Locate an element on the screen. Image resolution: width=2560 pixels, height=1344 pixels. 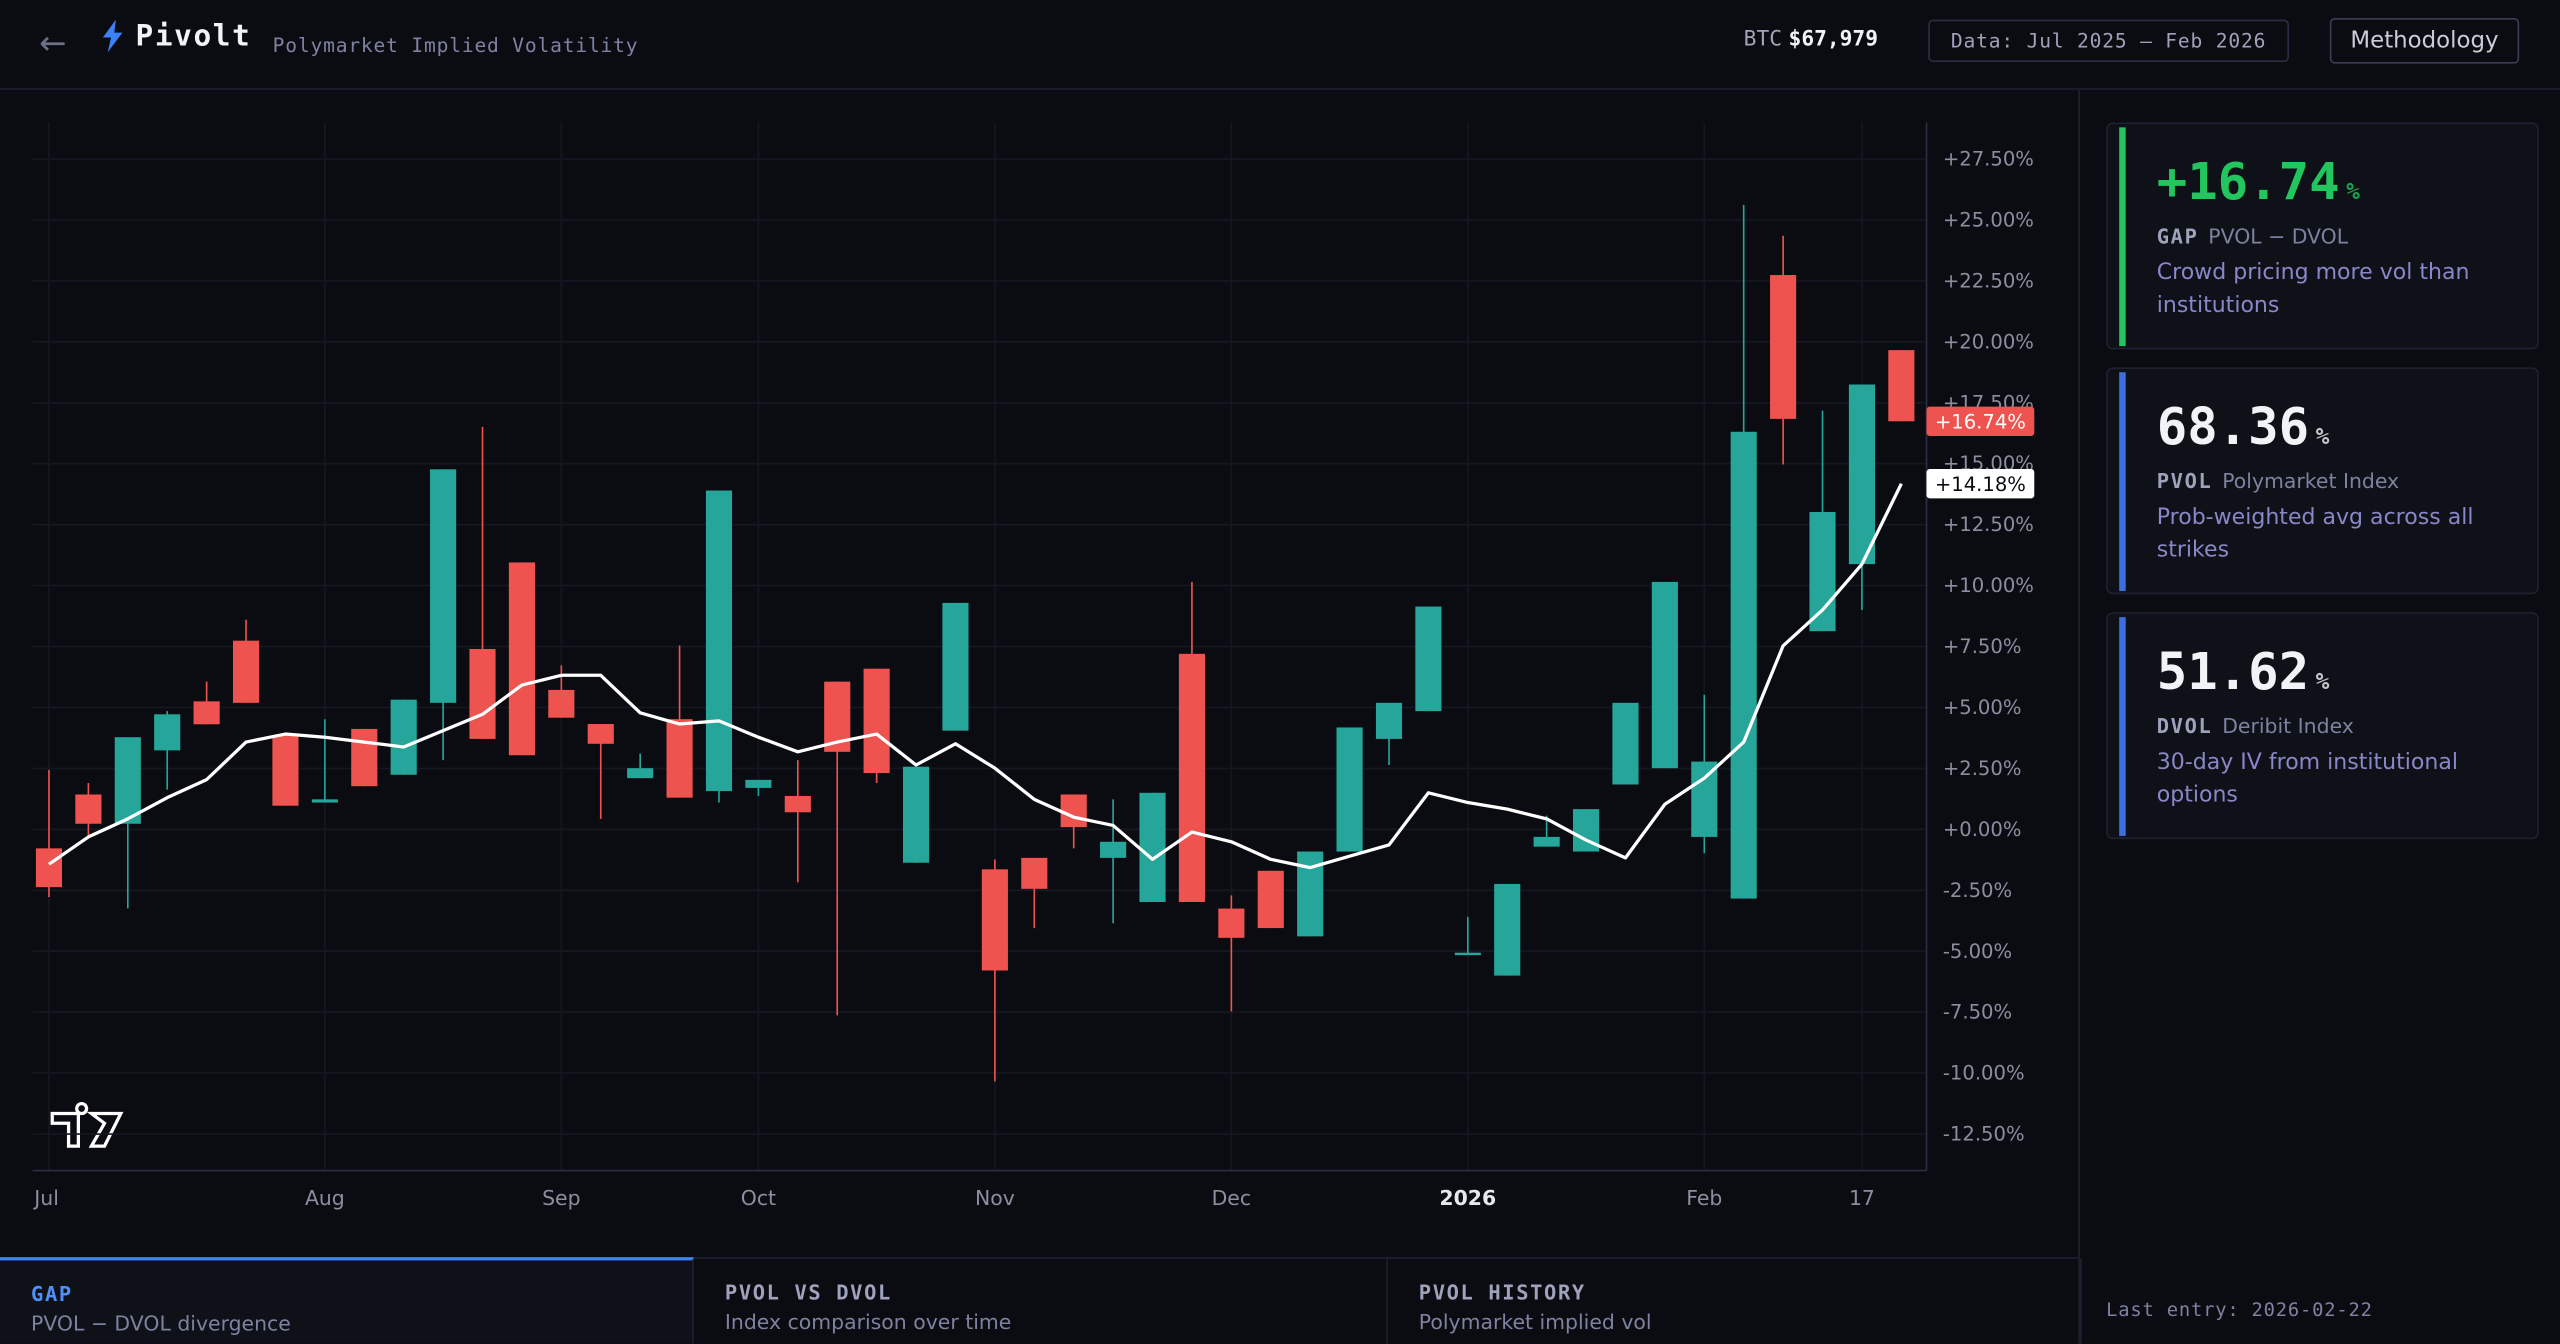
metric-label: DVOL Deribit Index is located at coordinates (2255, 725).